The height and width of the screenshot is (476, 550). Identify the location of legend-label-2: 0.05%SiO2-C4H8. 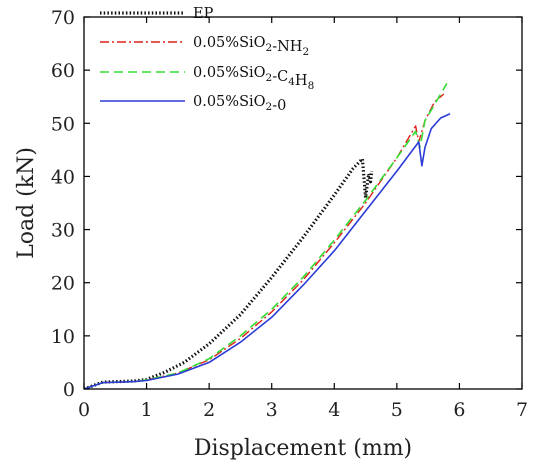
(253, 78).